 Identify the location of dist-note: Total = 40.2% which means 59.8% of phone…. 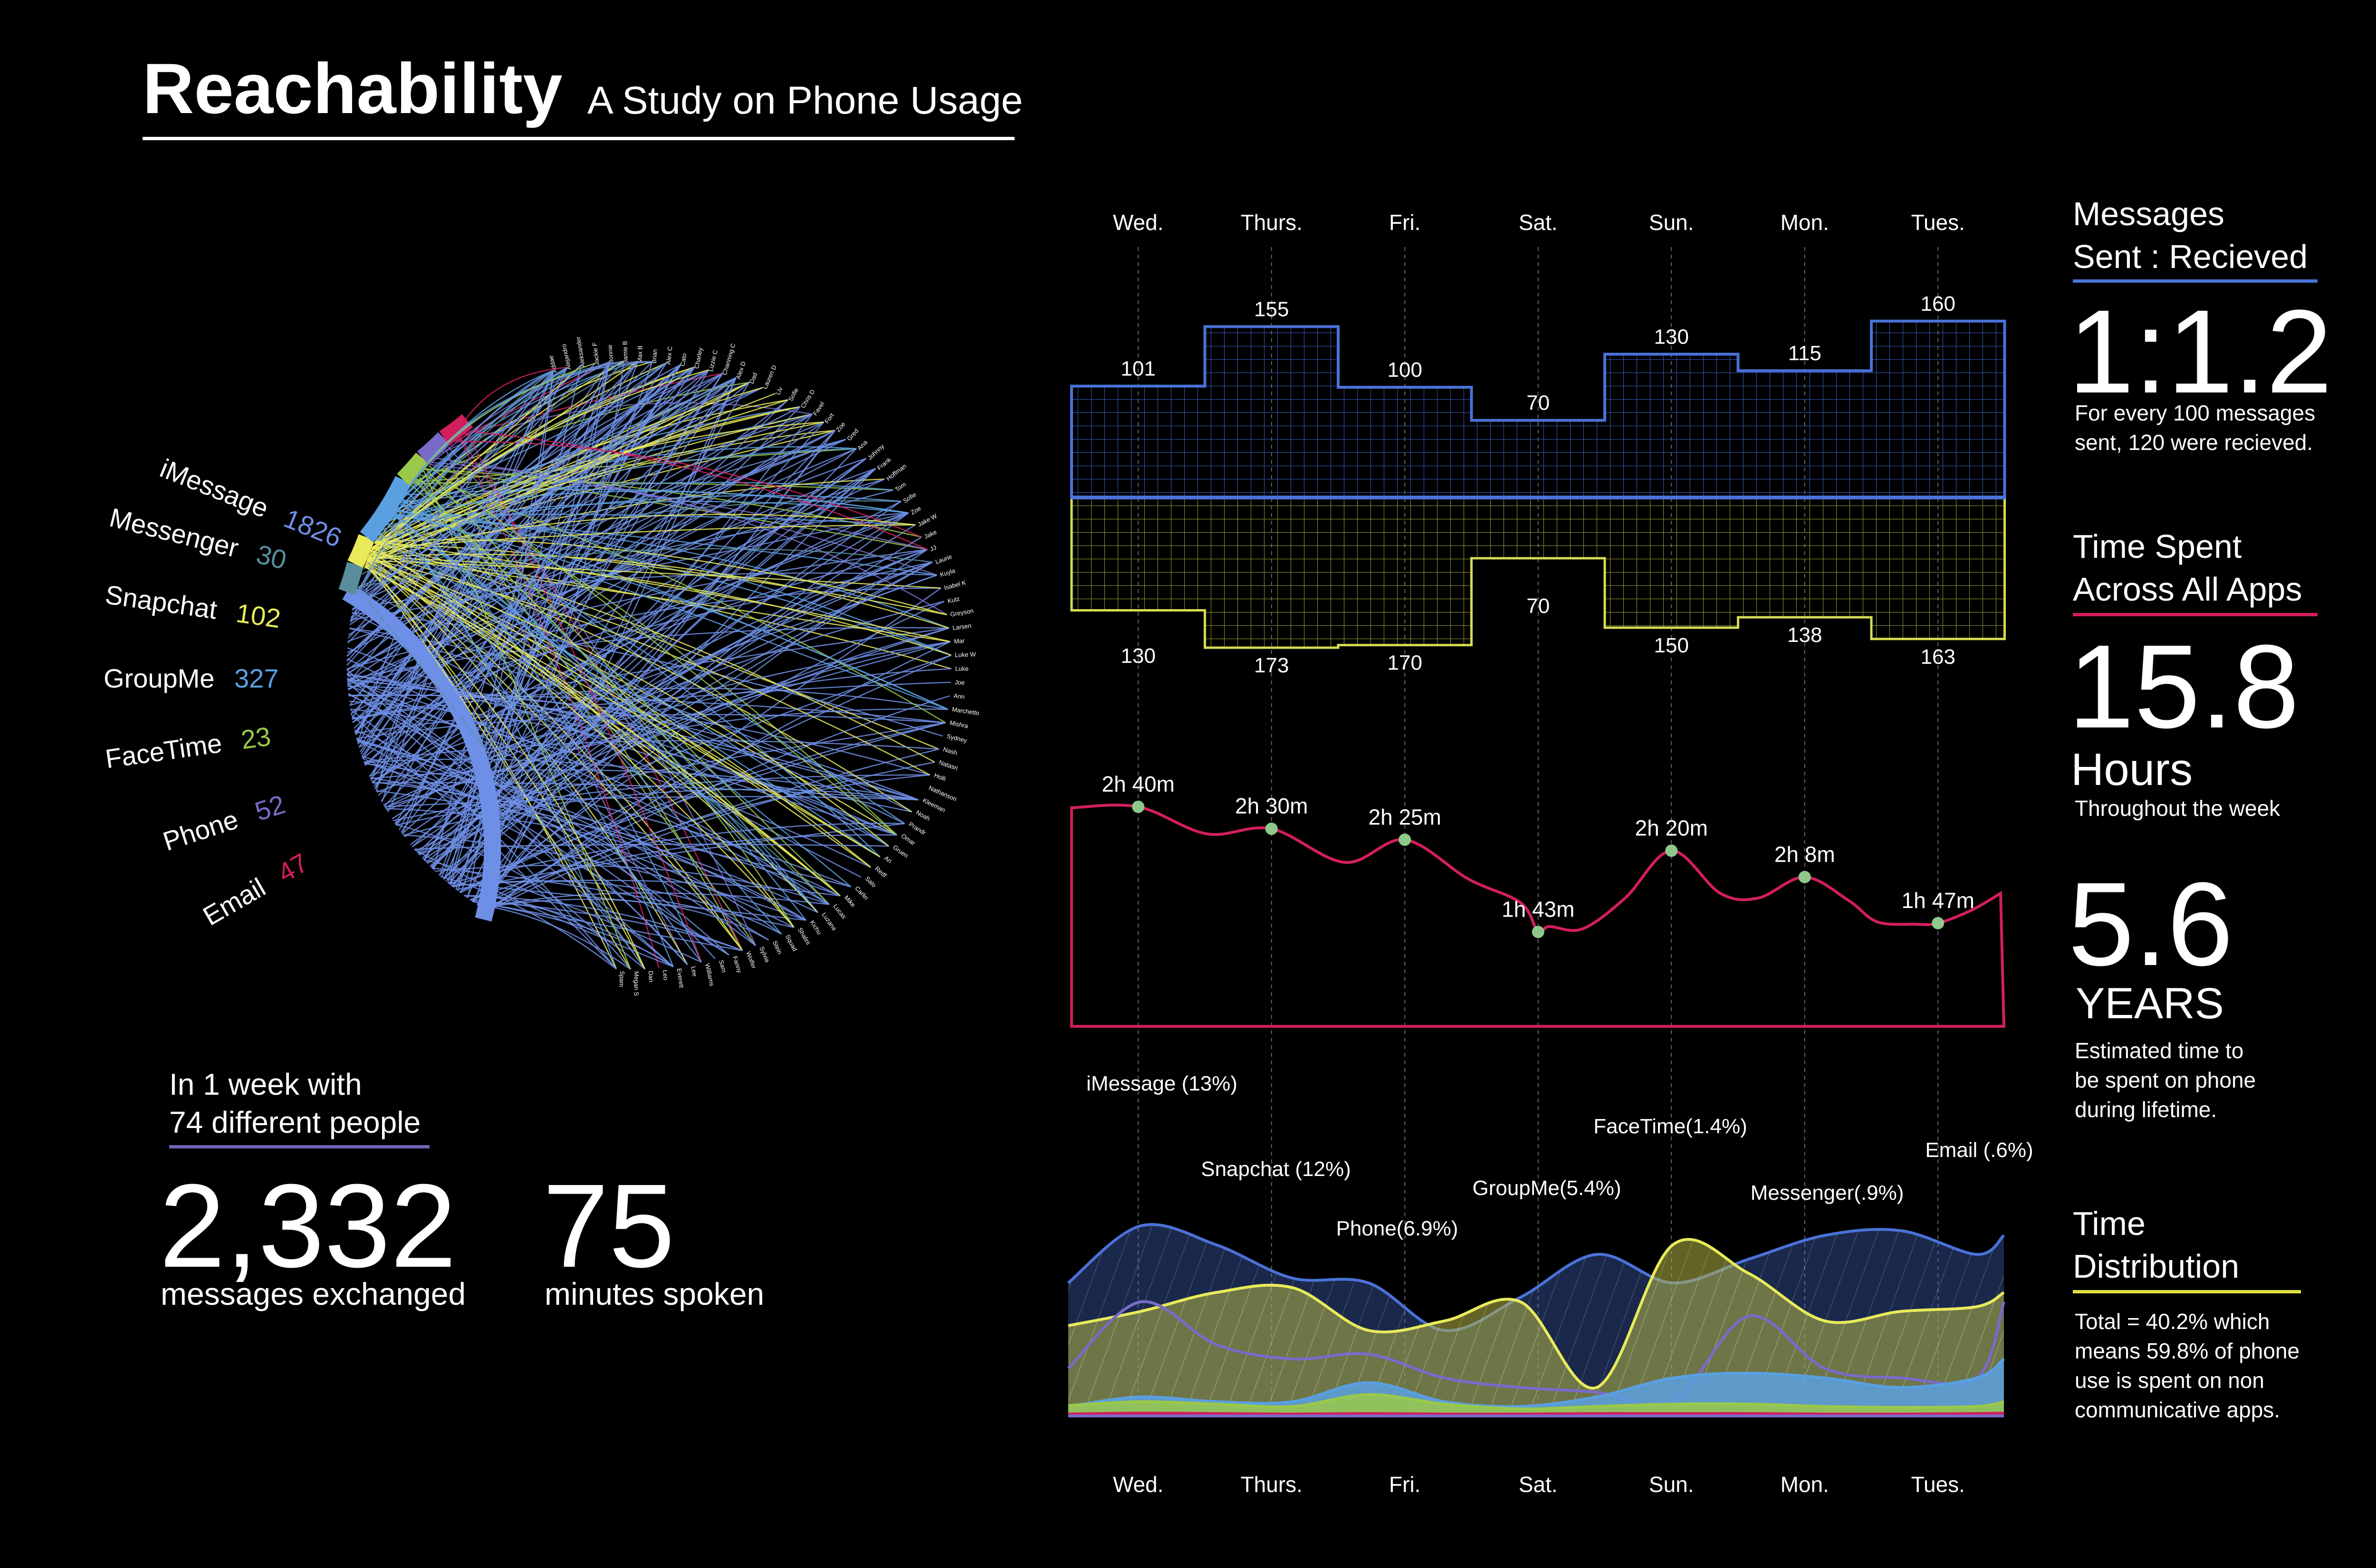
(2187, 1365).